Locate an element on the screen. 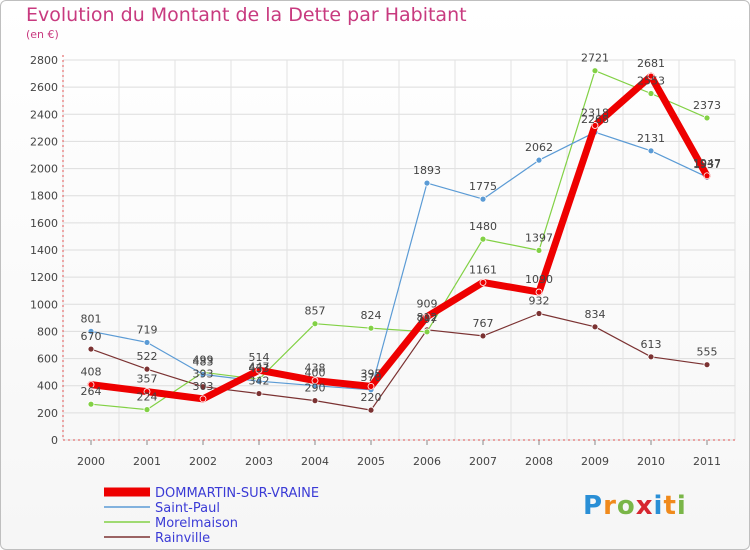 This screenshot has width=750, height=550. y-tick-label: 1600 is located at coordinates (44, 223).